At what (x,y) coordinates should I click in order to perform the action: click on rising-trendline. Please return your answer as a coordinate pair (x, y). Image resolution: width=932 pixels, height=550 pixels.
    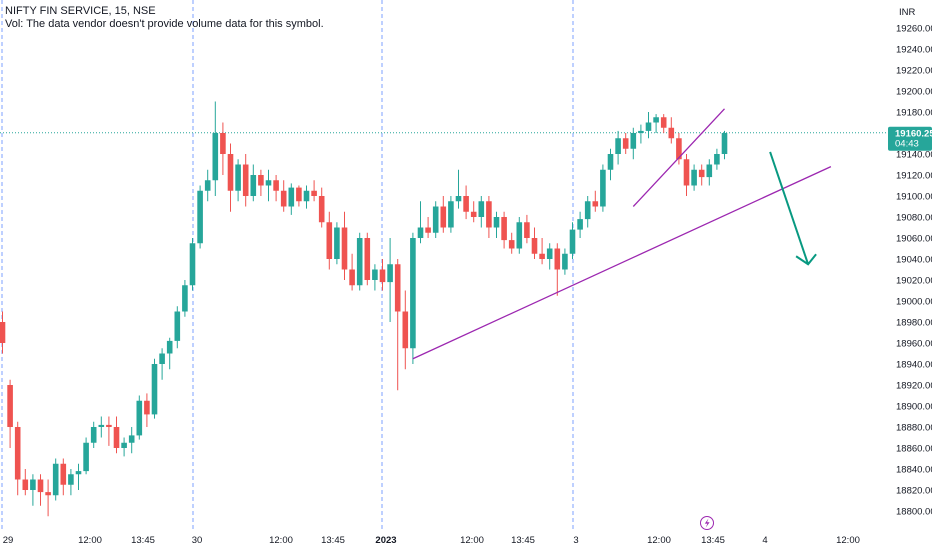
    Looking at the image, I should click on (678, 157).